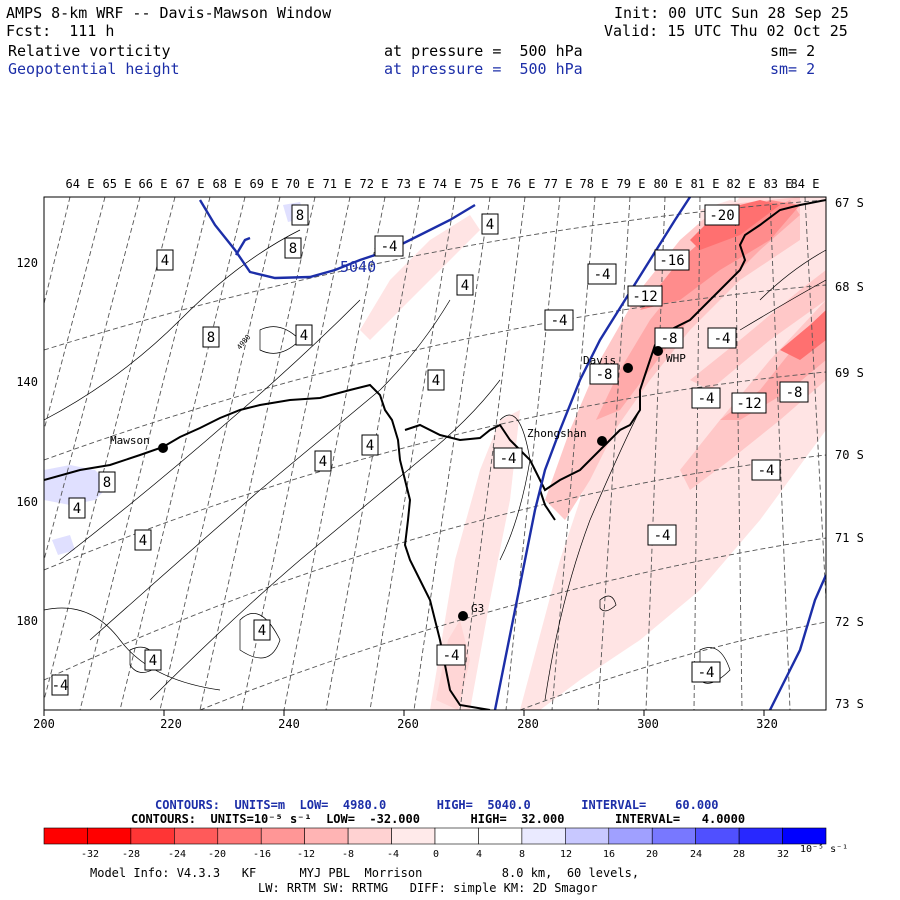  What do you see at coordinates (27, 502) in the screenshot?
I see `y-label: 160` at bounding box center [27, 502].